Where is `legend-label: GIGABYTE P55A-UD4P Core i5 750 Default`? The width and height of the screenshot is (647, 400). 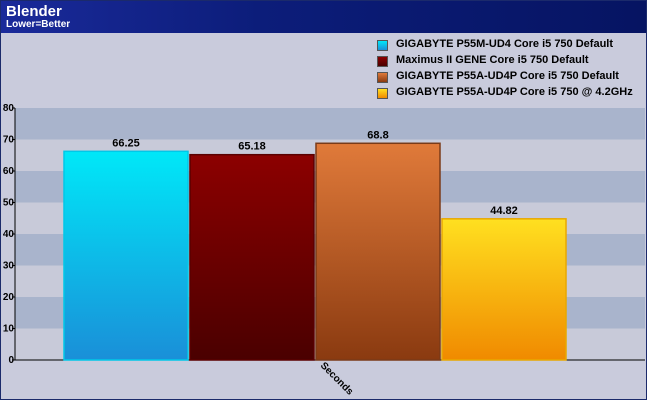 legend-label: GIGABYTE P55A-UD4P Core i5 750 Default is located at coordinates (507, 76).